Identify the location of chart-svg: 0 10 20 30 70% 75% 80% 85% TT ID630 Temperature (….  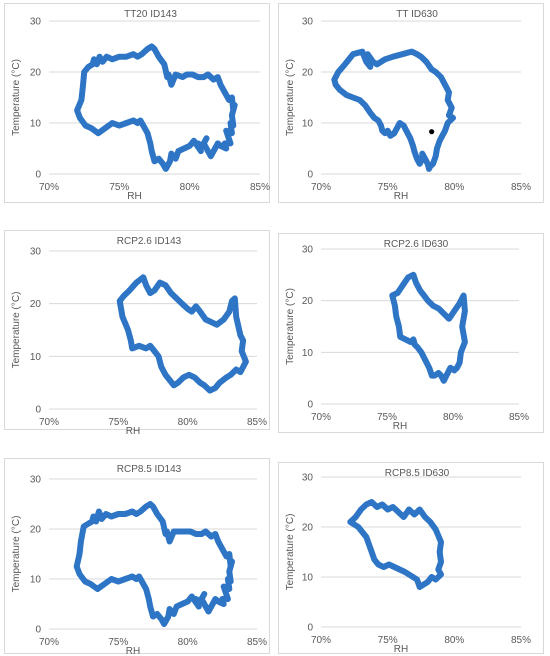
(408, 105).